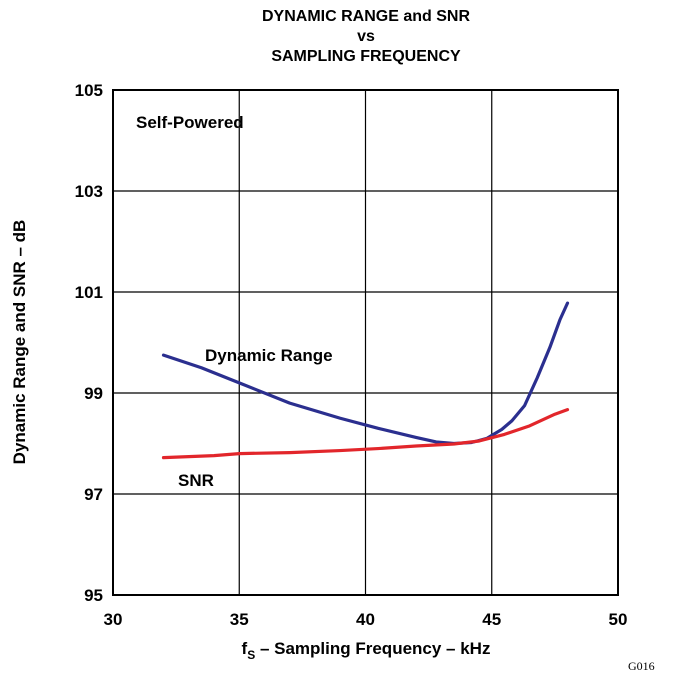  Describe the element at coordinates (618, 619) in the screenshot. I see `x-tick-label: 50` at that location.